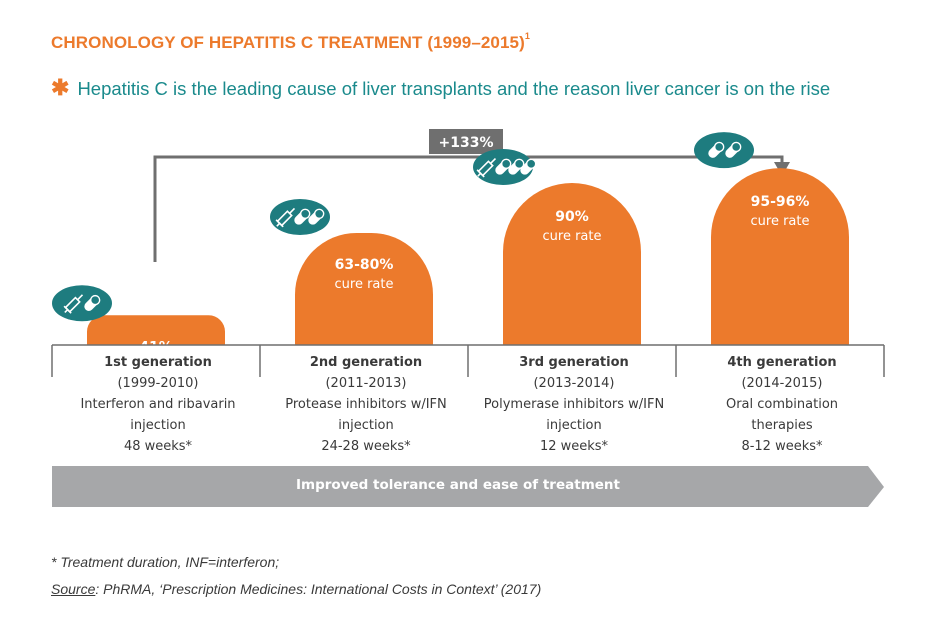 Image resolution: width=936 pixels, height=641 pixels. I want to click on generation-years: (1999-2010), so click(158, 383).